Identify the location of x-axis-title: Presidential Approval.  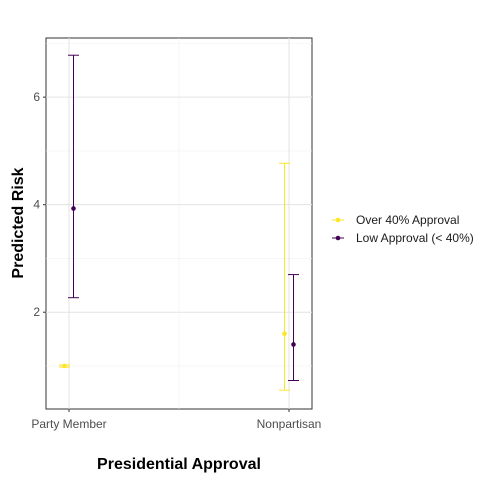
(179, 464).